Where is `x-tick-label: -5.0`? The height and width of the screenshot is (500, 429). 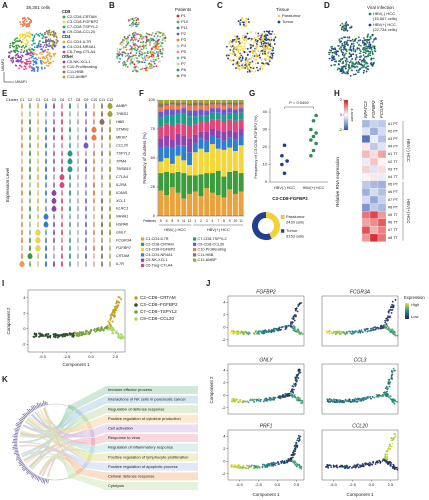
x-tick-label: -5.0 is located at coordinates (334, 484).